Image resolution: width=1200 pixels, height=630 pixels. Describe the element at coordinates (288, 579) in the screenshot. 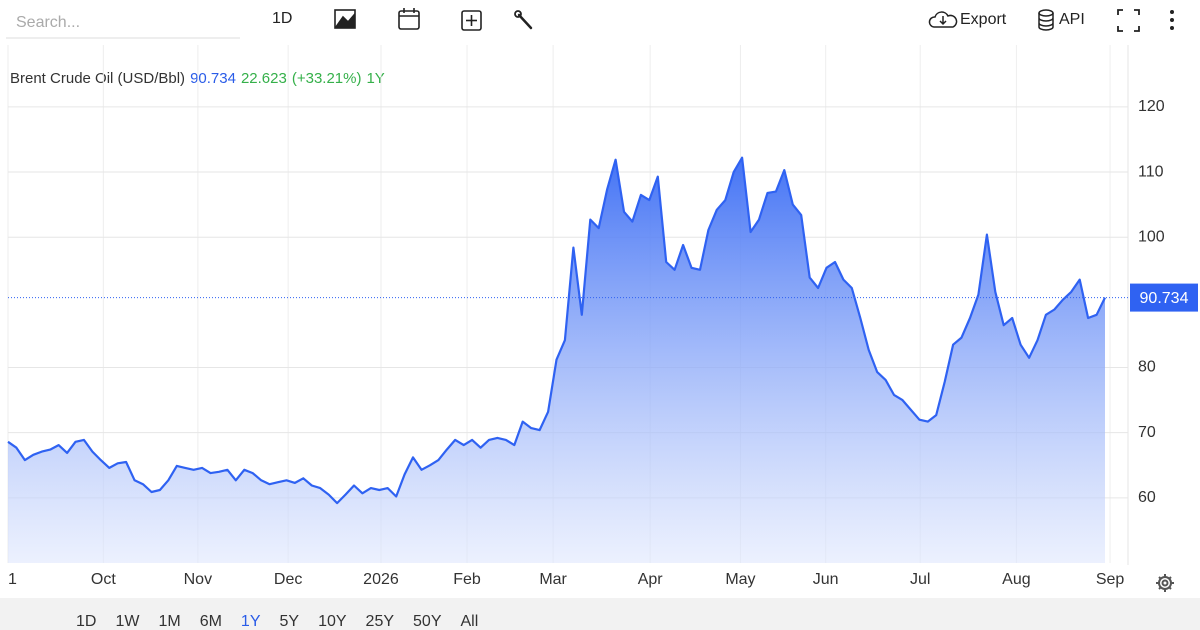

I see `x-tick-label: Dec` at that location.